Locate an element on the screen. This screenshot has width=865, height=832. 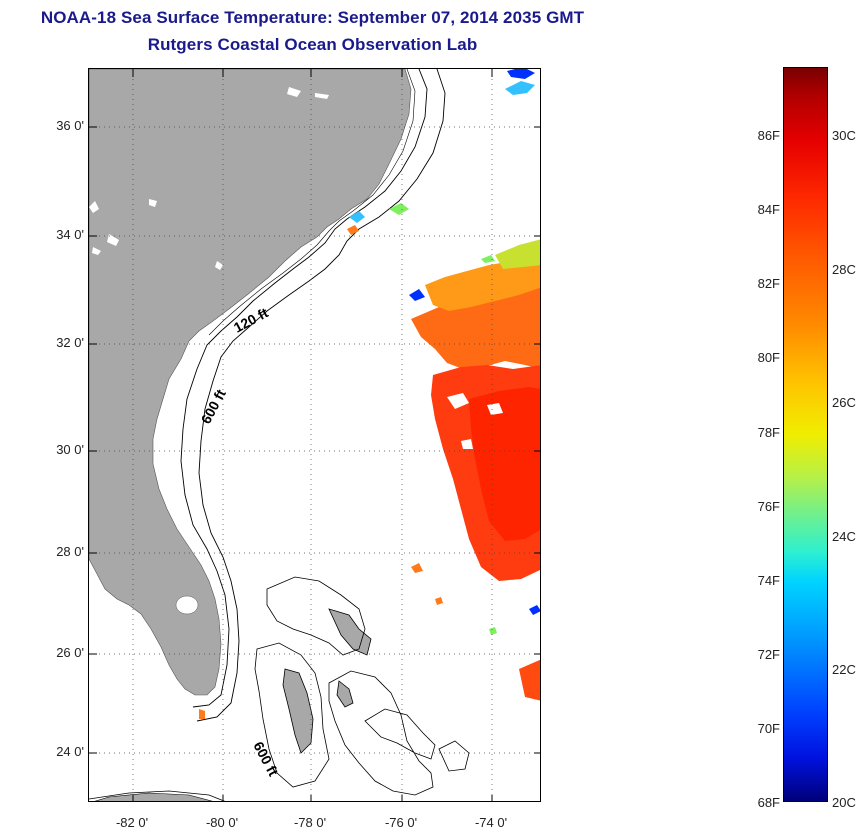
colorbar-f-86: 86F is located at coordinates (768, 135).